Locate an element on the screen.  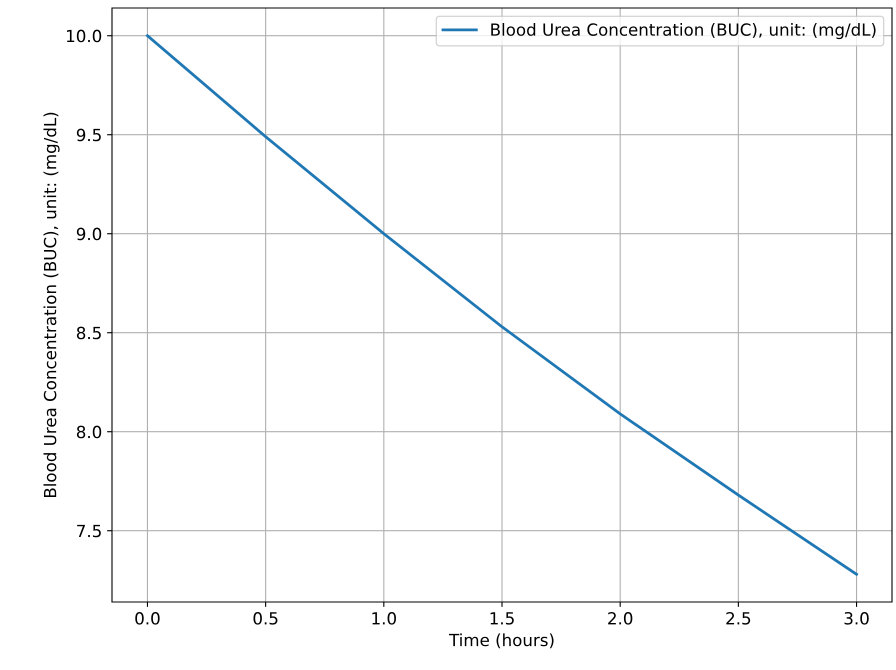
x-tick-label: 2.0 is located at coordinates (620, 618).